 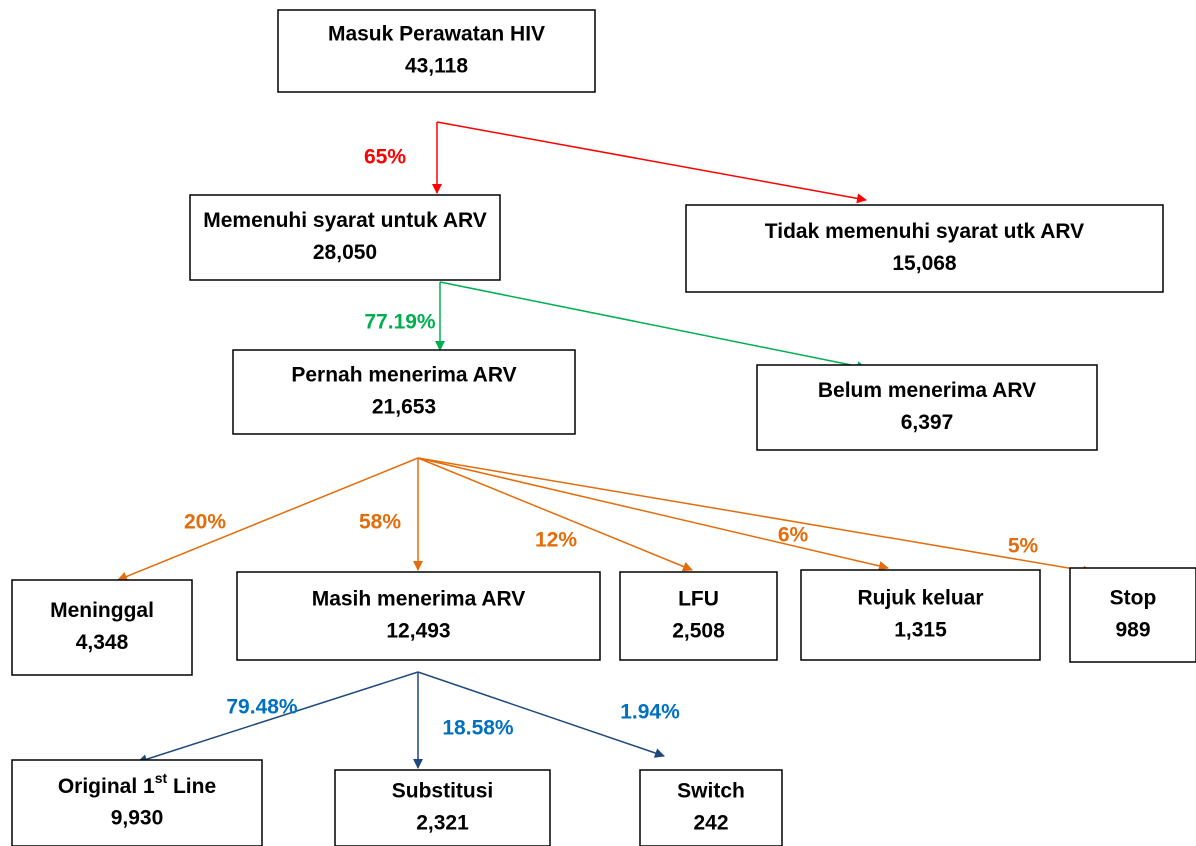 I want to click on edge-label: 65%, so click(x=385, y=157).